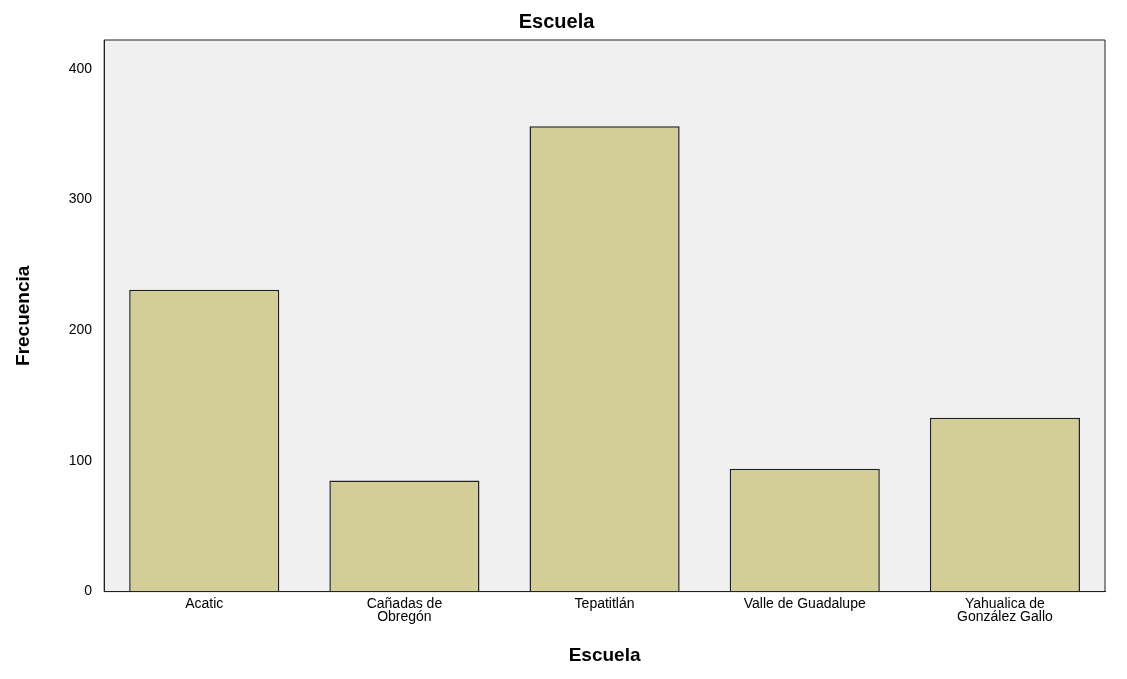 The width and height of the screenshot is (1127, 679). Describe the element at coordinates (80, 459) in the screenshot. I see `y-tick-label: 100` at that location.